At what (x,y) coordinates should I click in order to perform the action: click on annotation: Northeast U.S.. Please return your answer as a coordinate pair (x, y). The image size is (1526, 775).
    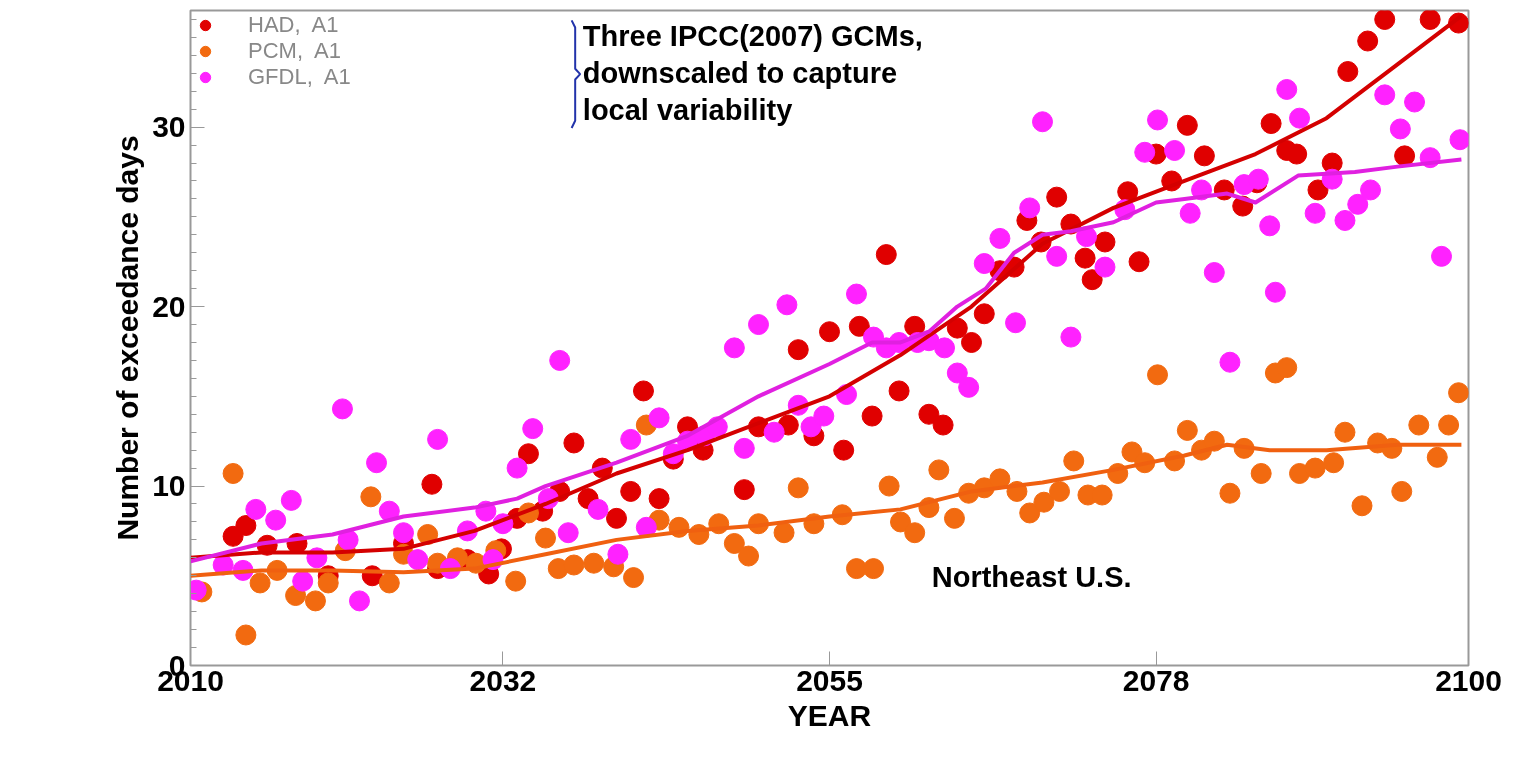
    Looking at the image, I should click on (1031, 576).